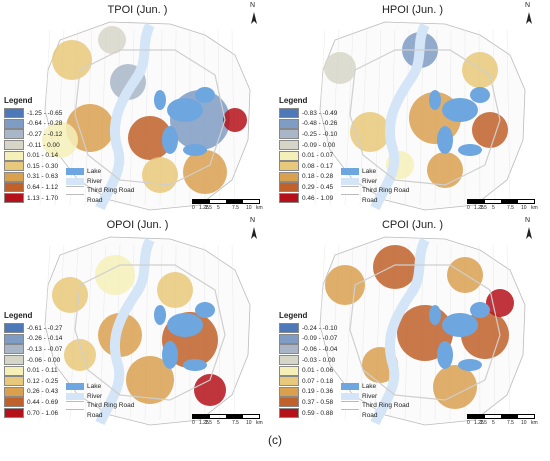 The width and height of the screenshot is (550, 461). Describe the element at coordinates (43, 156) in the screenshot. I see `legend-label: 0.01 - 0.14` at that location.